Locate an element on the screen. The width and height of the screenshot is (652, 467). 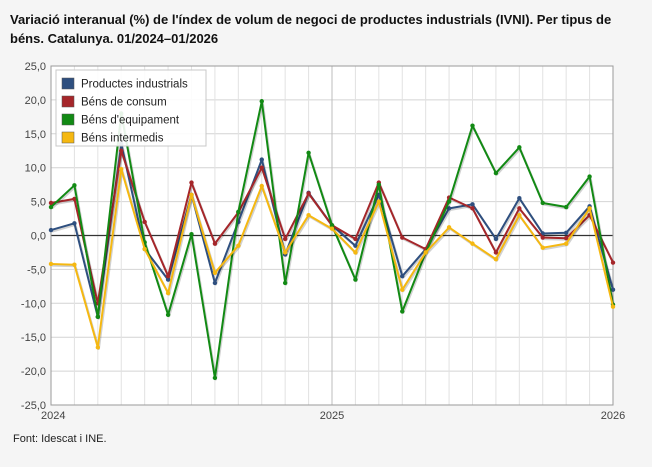
source-note: Font: Idescat i INE. is located at coordinates (60, 439).